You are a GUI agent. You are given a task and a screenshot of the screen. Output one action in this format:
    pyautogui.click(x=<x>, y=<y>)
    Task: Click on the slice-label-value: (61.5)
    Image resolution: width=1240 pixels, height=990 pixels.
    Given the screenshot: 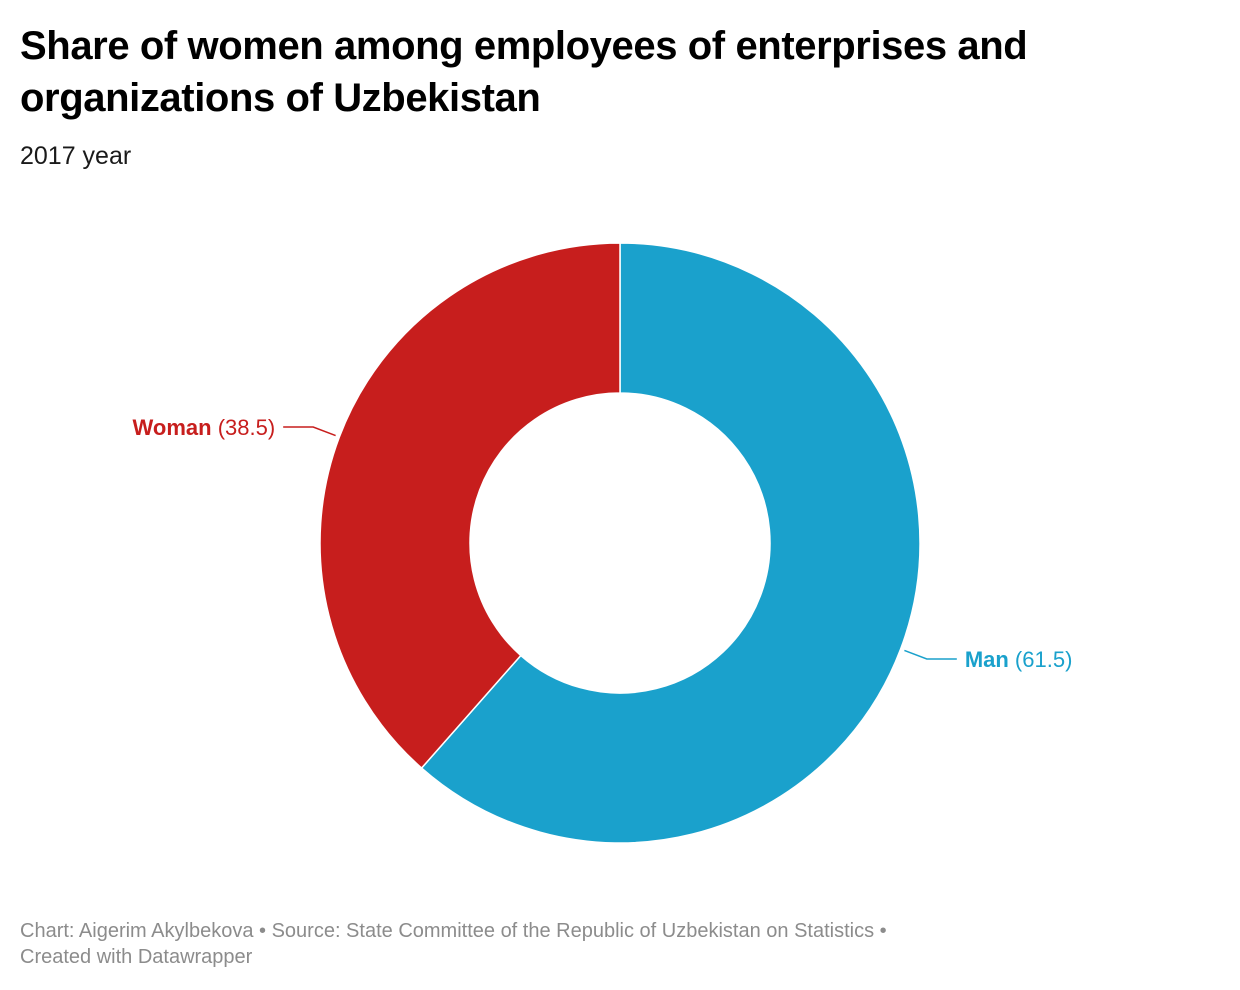 What is the action you would take?
    pyautogui.click(x=1041, y=659)
    